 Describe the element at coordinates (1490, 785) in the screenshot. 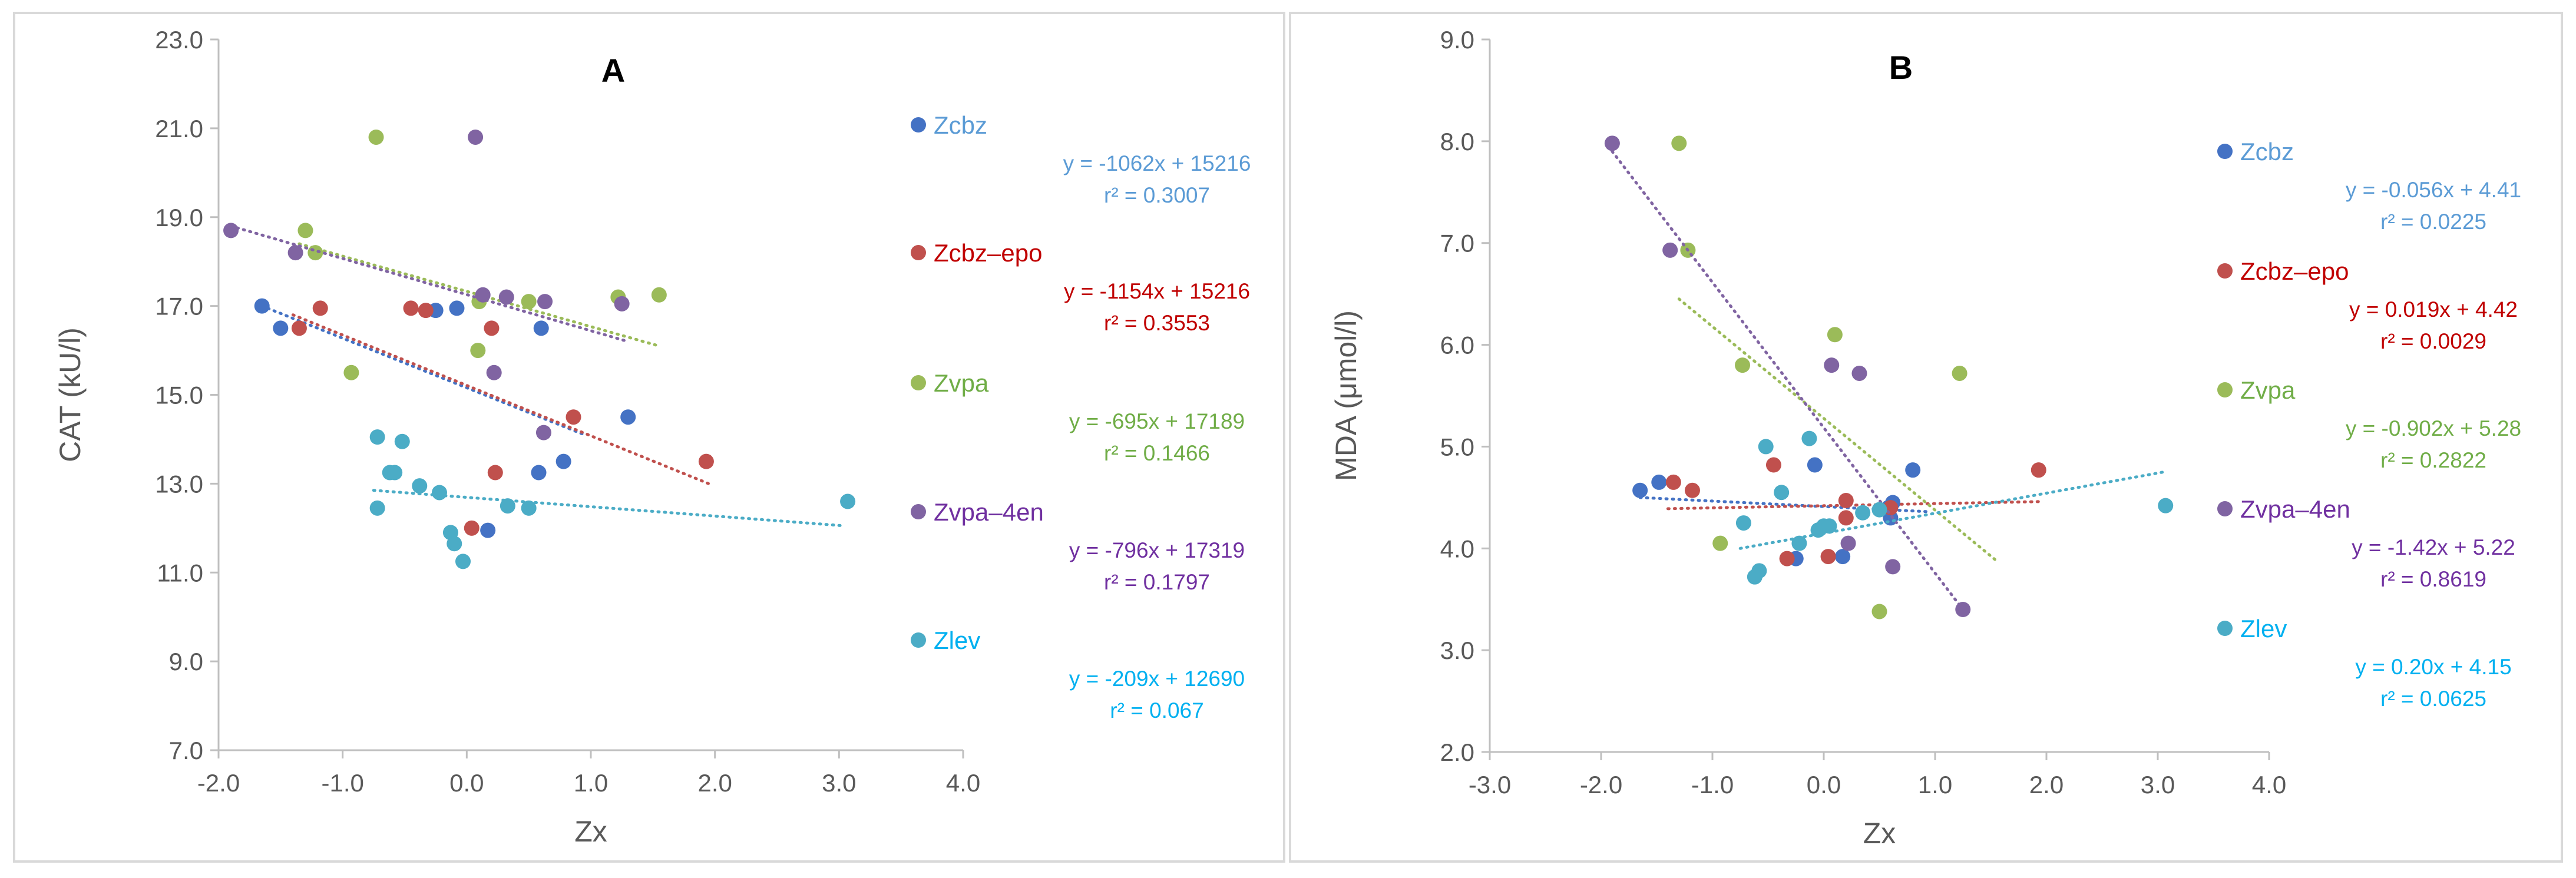

I see `x-tick-label: -3.0` at that location.